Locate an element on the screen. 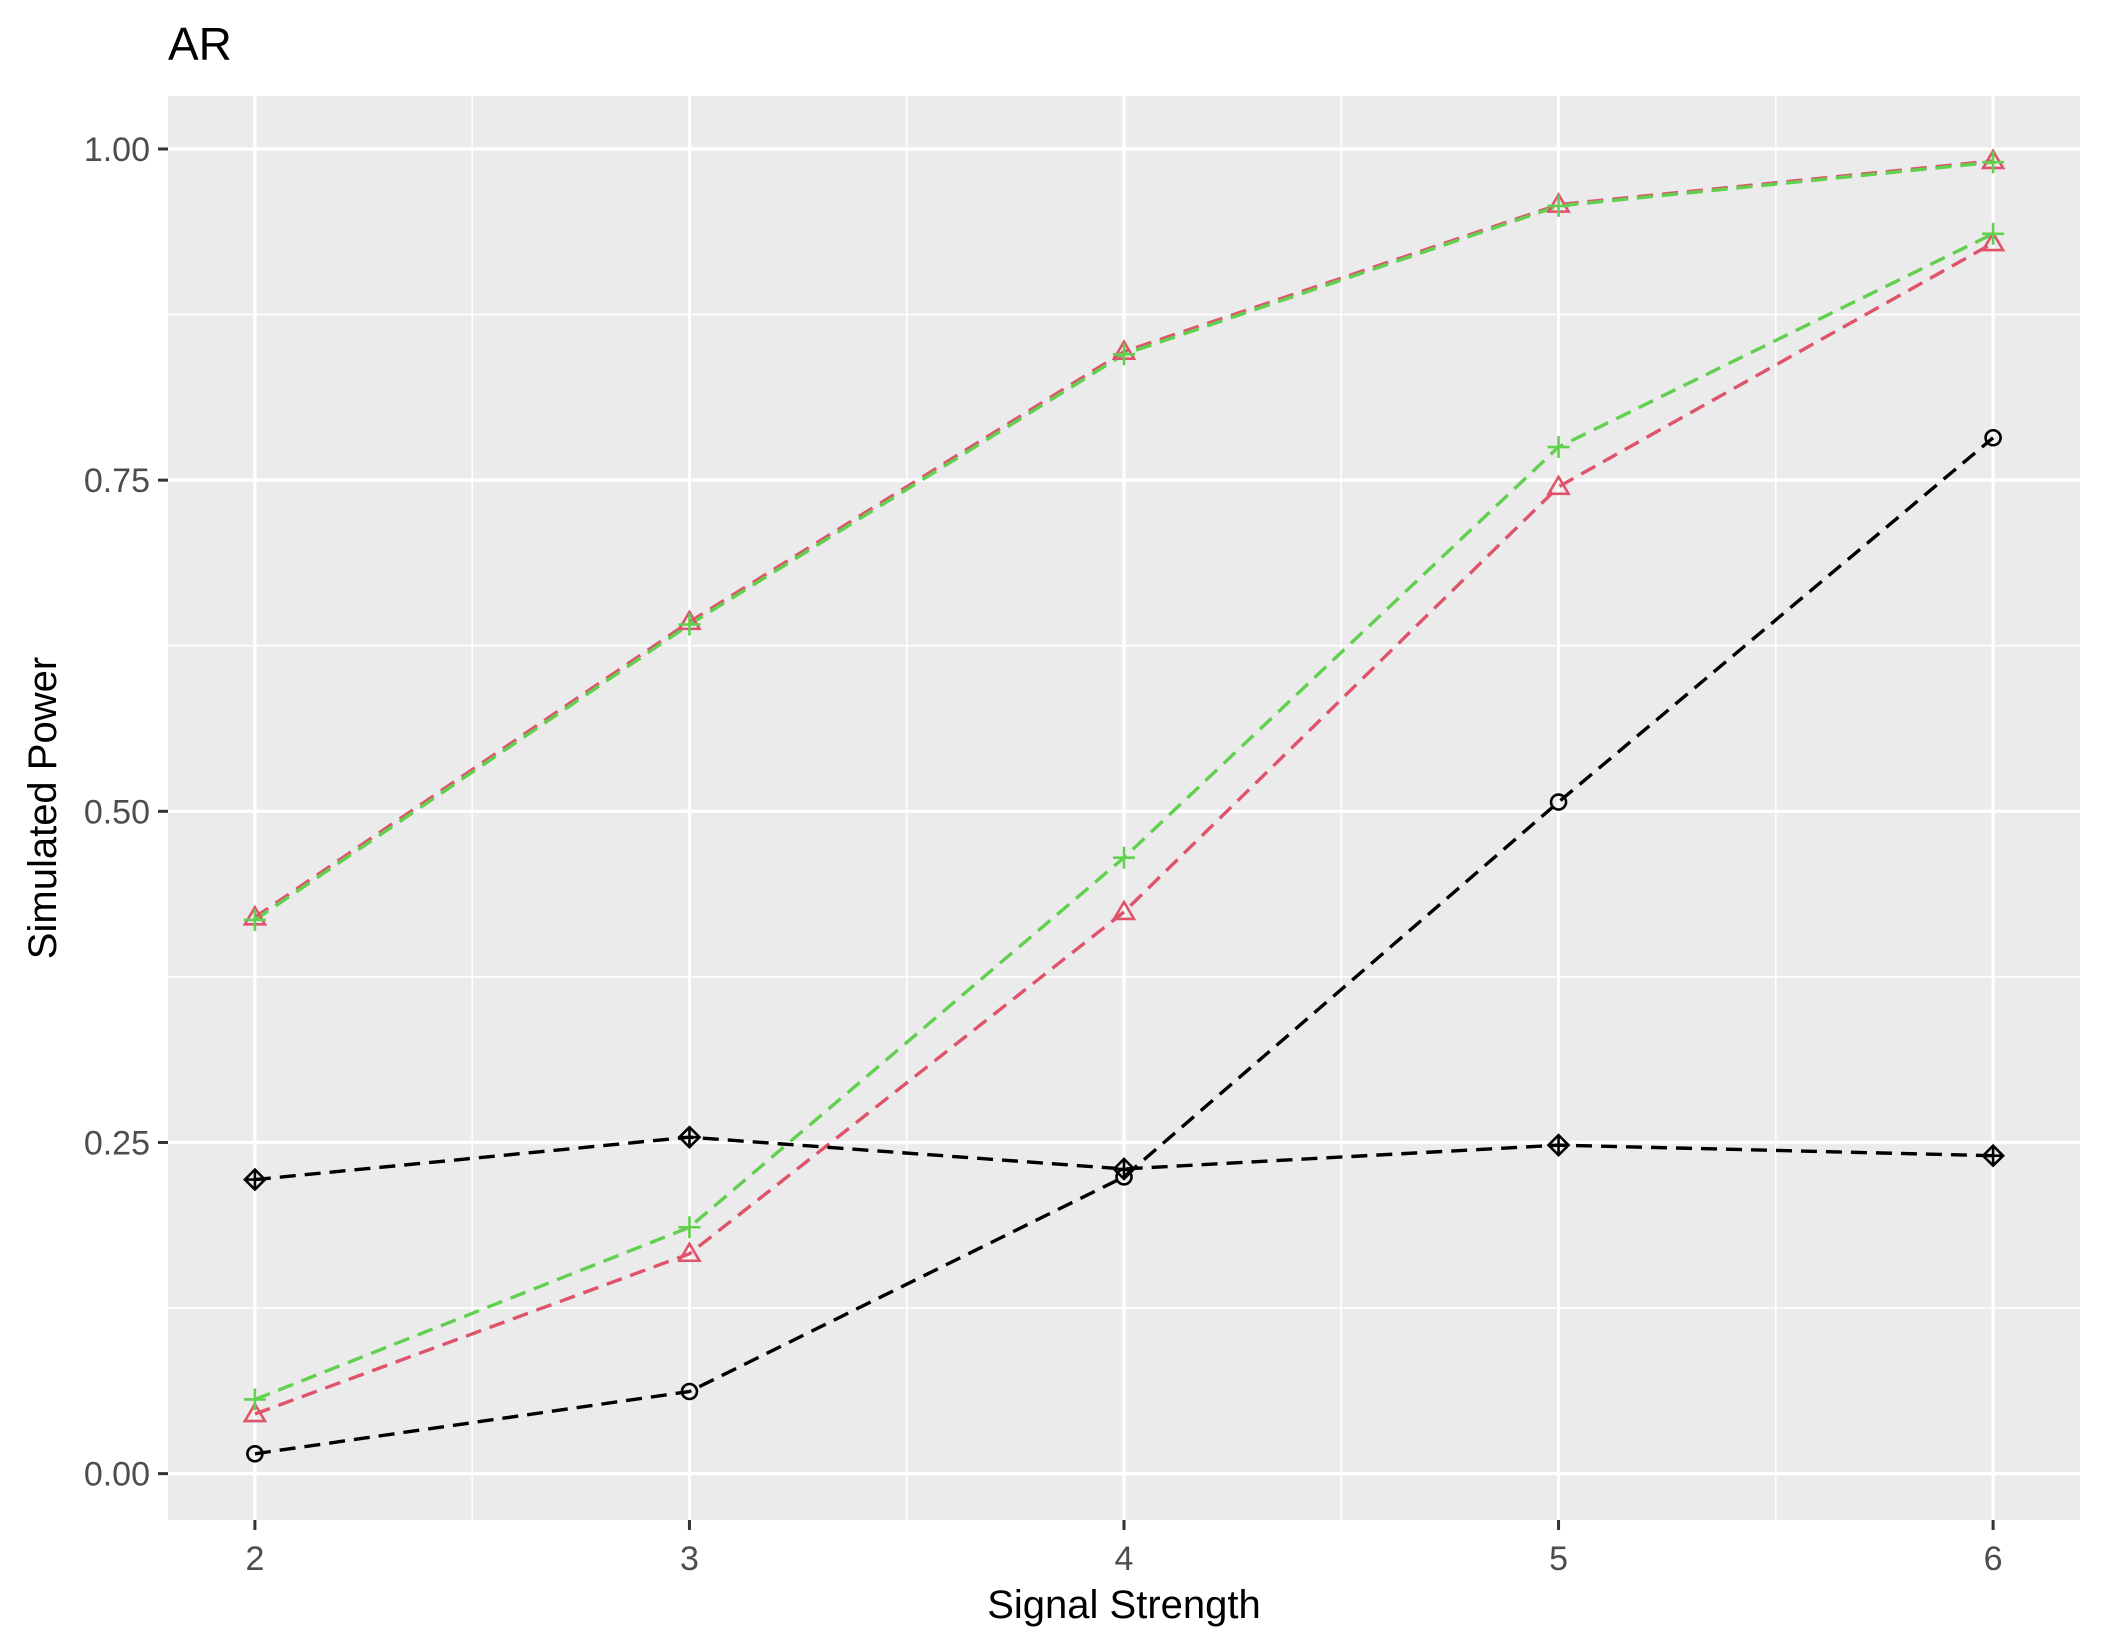  y-tick-label: 0.50 is located at coordinates (117, 812).